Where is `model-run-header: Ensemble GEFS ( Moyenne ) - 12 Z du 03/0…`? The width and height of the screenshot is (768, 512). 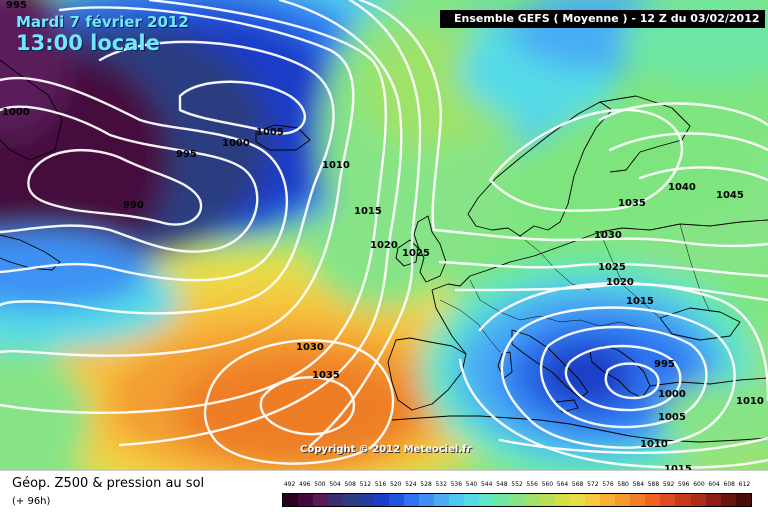 model-run-header: Ensemble GEFS ( Moyenne ) - 12 Z du 03/0… is located at coordinates (602, 19).